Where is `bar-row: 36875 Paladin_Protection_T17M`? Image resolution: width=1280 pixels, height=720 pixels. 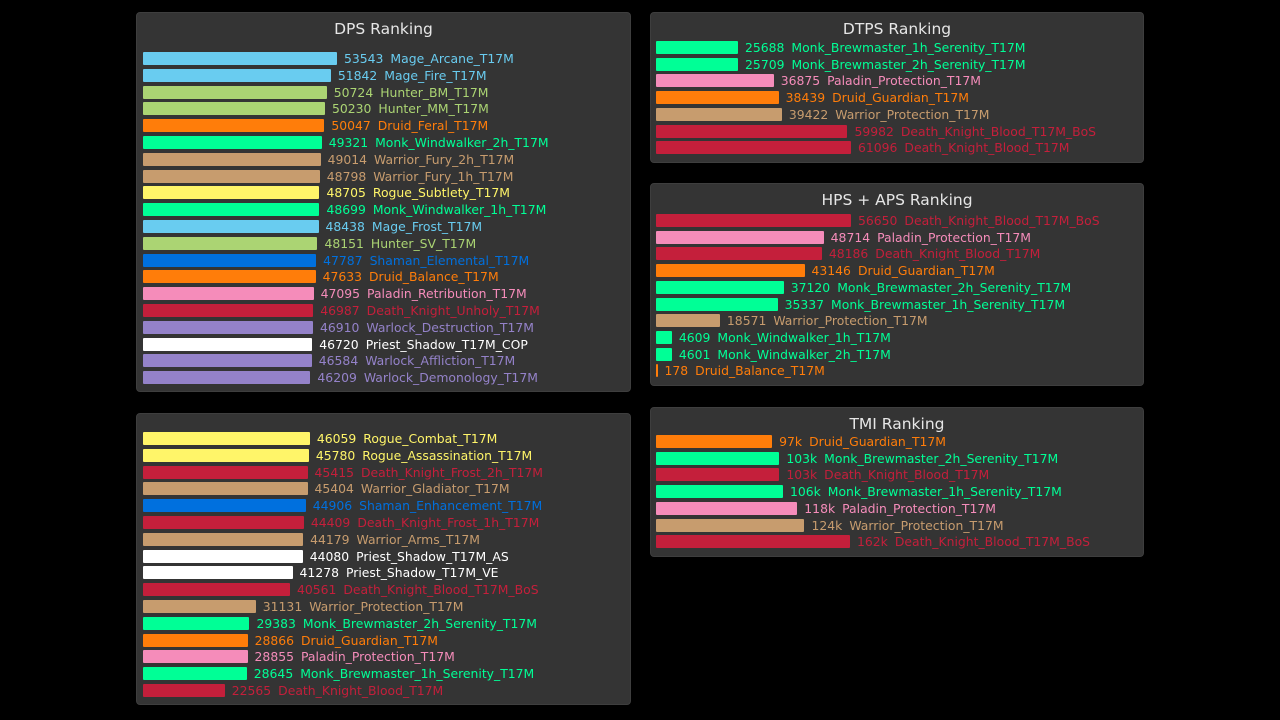 bar-row: 36875 Paladin_Protection_T17M is located at coordinates (897, 80).